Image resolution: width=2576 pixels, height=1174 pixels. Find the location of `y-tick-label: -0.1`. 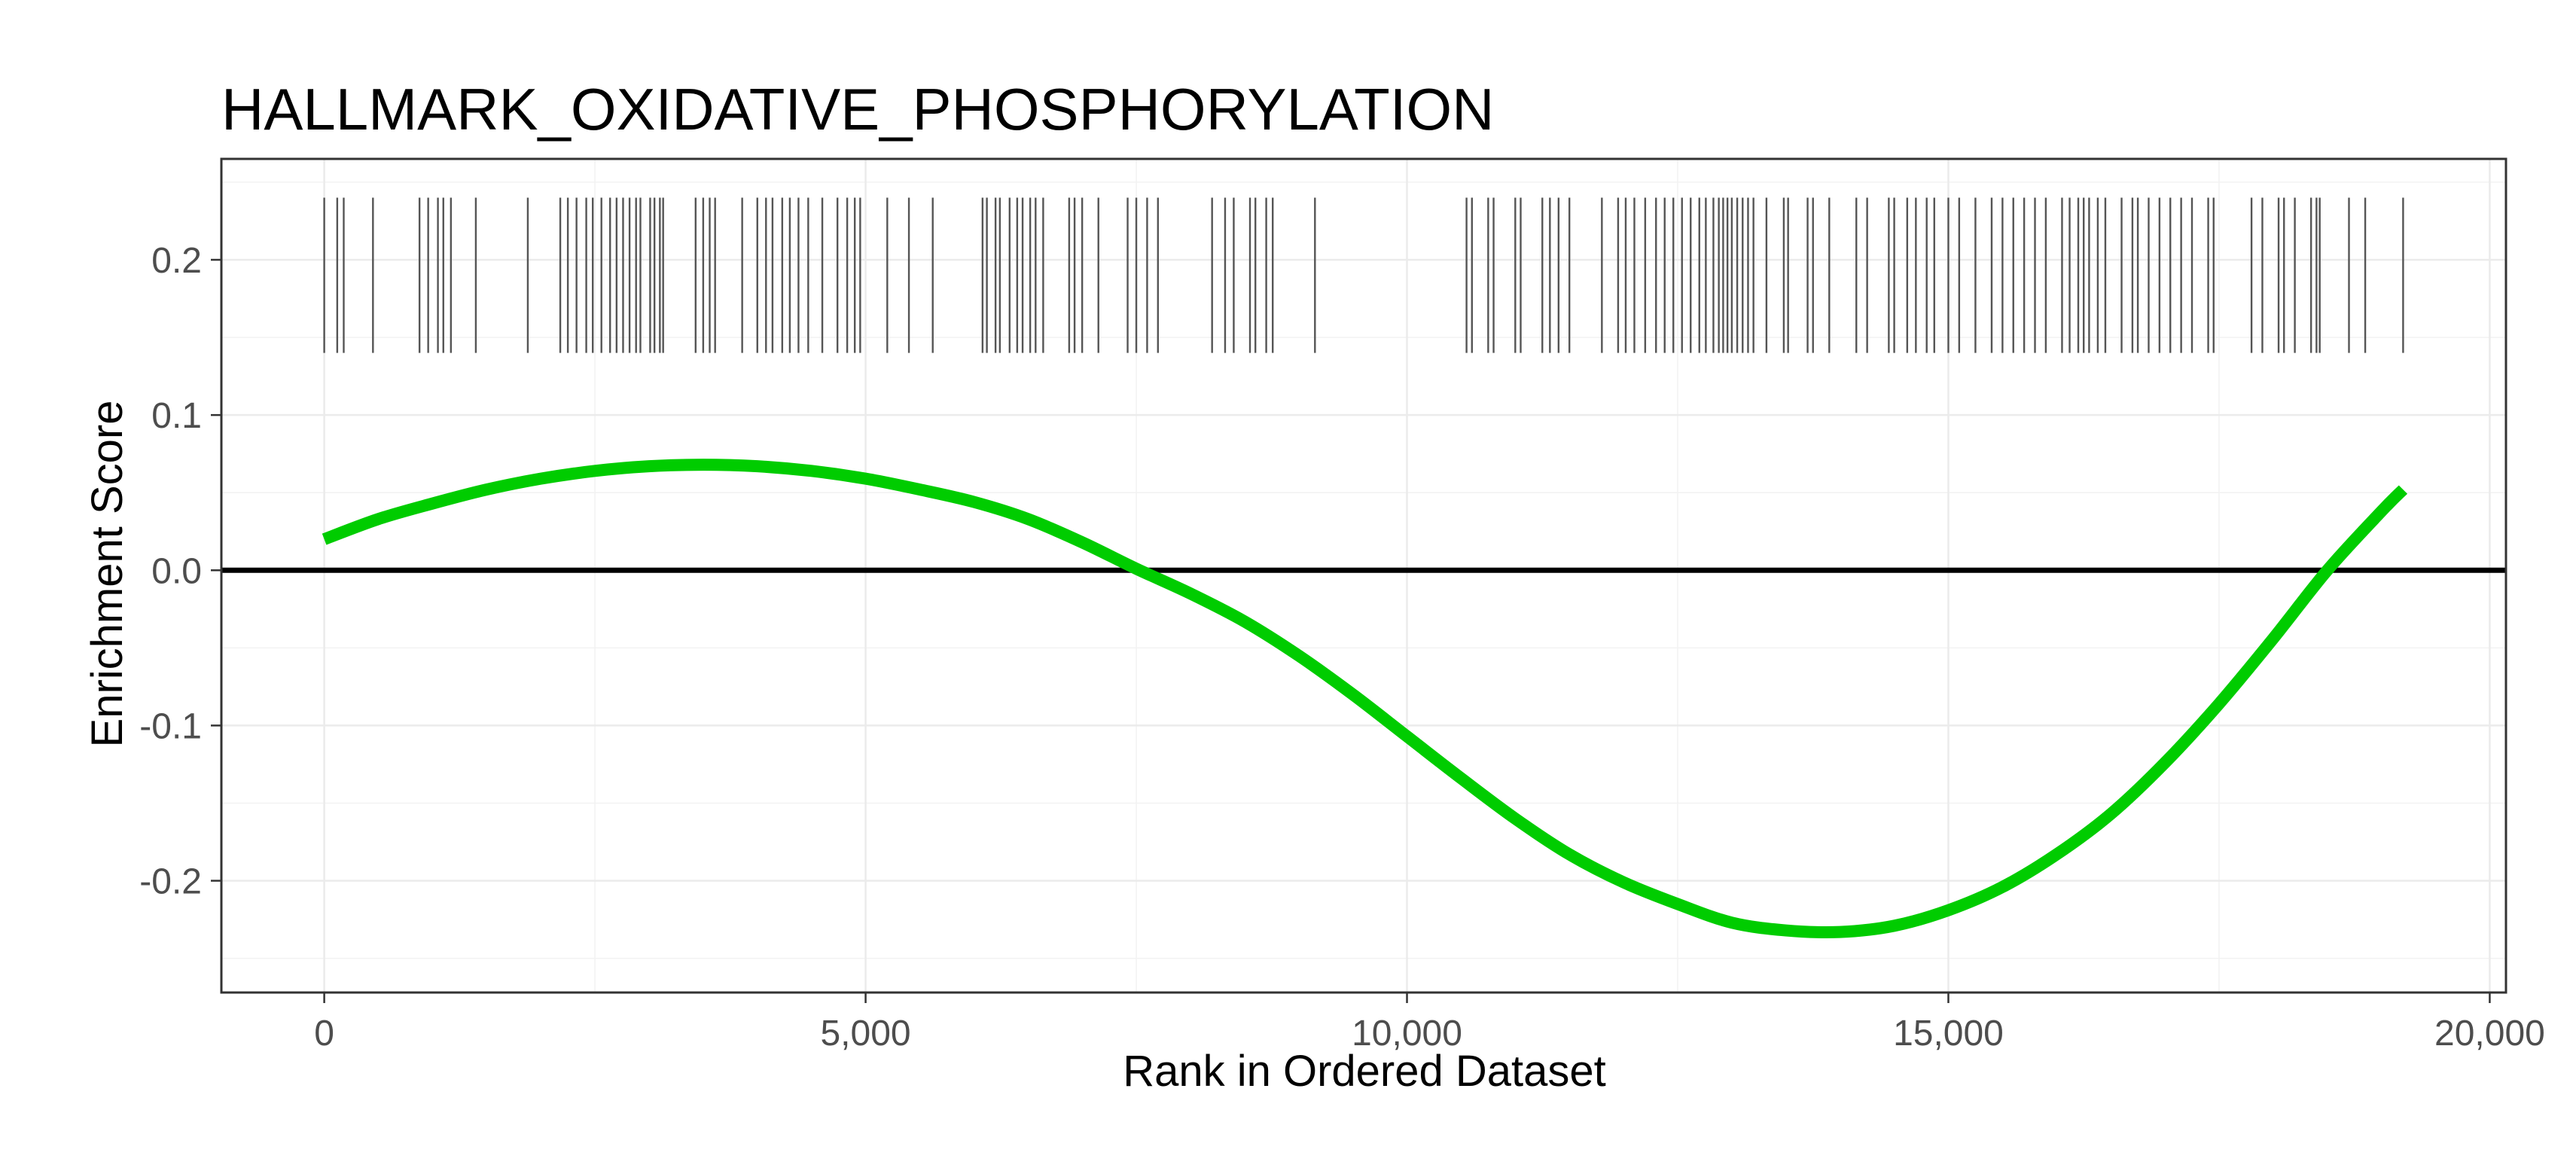

y-tick-label: -0.1 is located at coordinates (170, 726).